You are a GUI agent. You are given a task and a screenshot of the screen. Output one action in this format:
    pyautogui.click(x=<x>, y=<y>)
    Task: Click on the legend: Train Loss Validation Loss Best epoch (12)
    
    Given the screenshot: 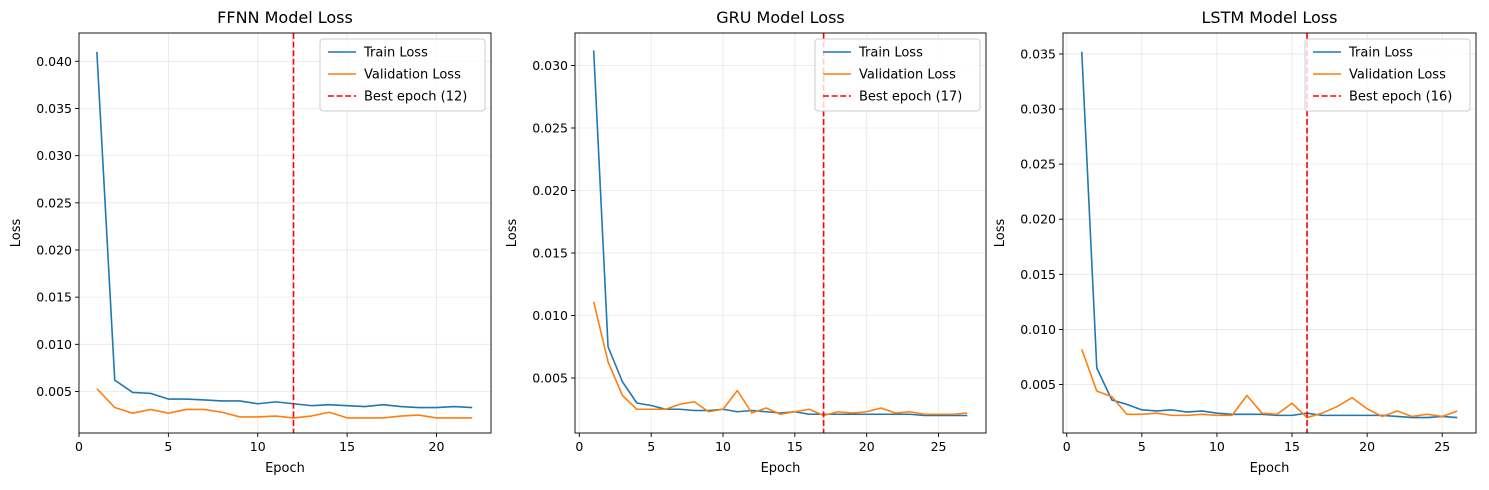 What is the action you would take?
    pyautogui.click(x=402, y=75)
    